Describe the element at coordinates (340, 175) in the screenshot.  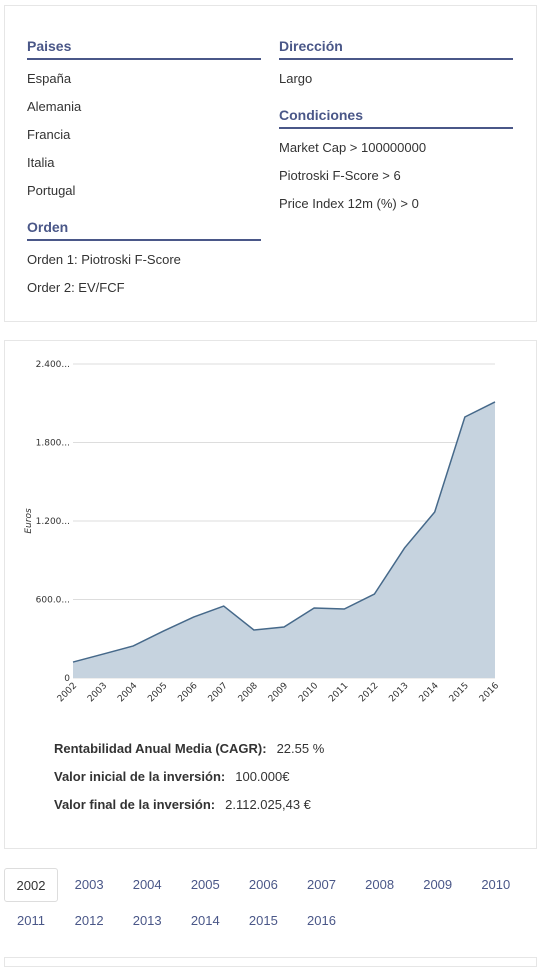
I see `filter-item: Piotroski F-Score > 6` at that location.